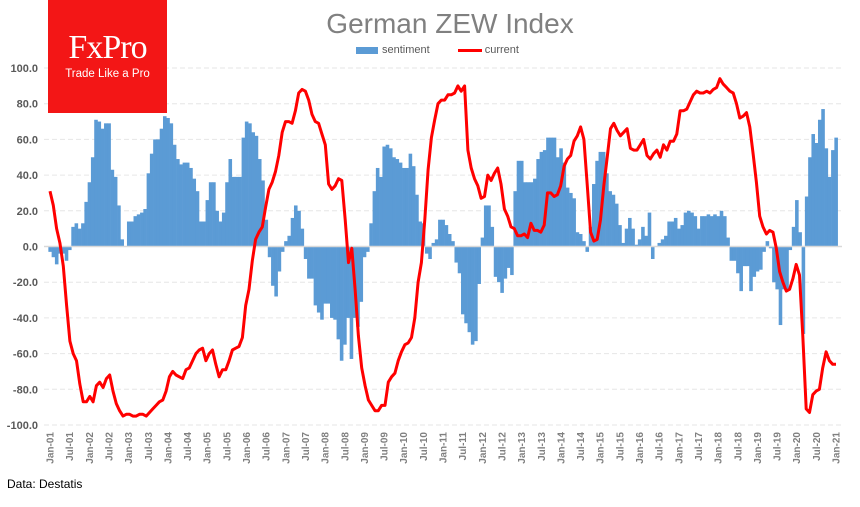 The width and height of the screenshot is (860, 507). Describe the element at coordinates (679, 448) in the screenshot. I see `x-tick-label: Jan-17` at that location.